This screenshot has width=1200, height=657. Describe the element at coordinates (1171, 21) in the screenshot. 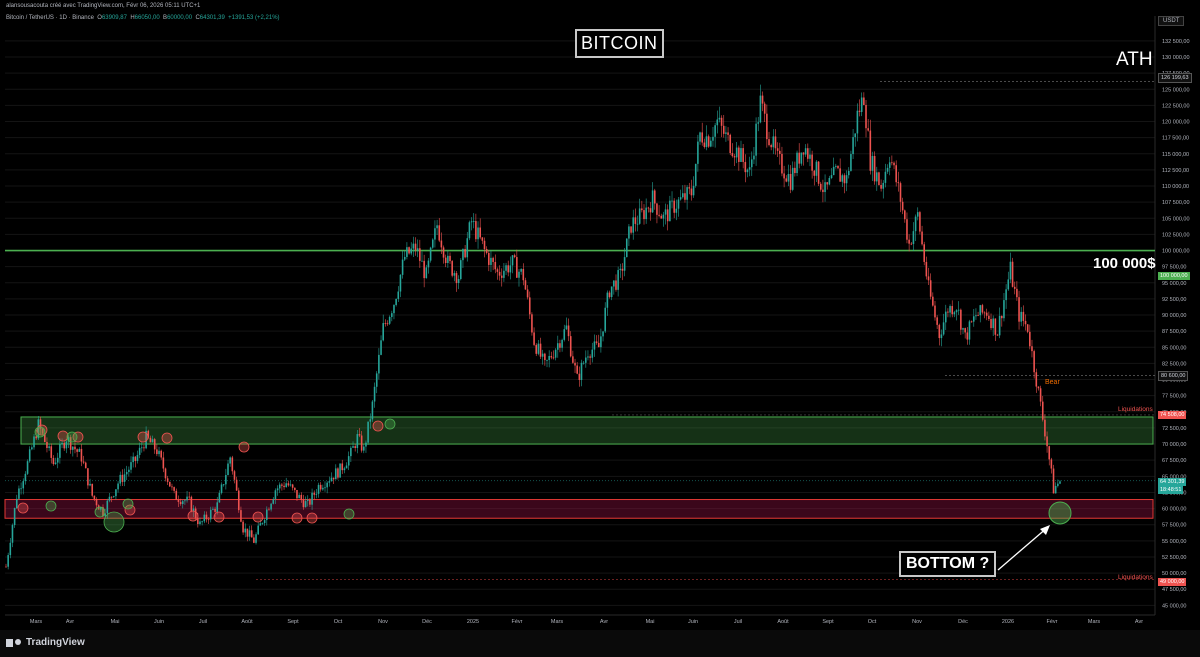

I see `currency-button: USDT` at that location.